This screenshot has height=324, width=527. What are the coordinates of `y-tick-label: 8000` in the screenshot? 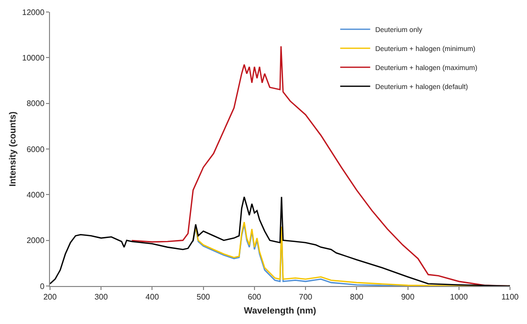 It's located at (35, 103).